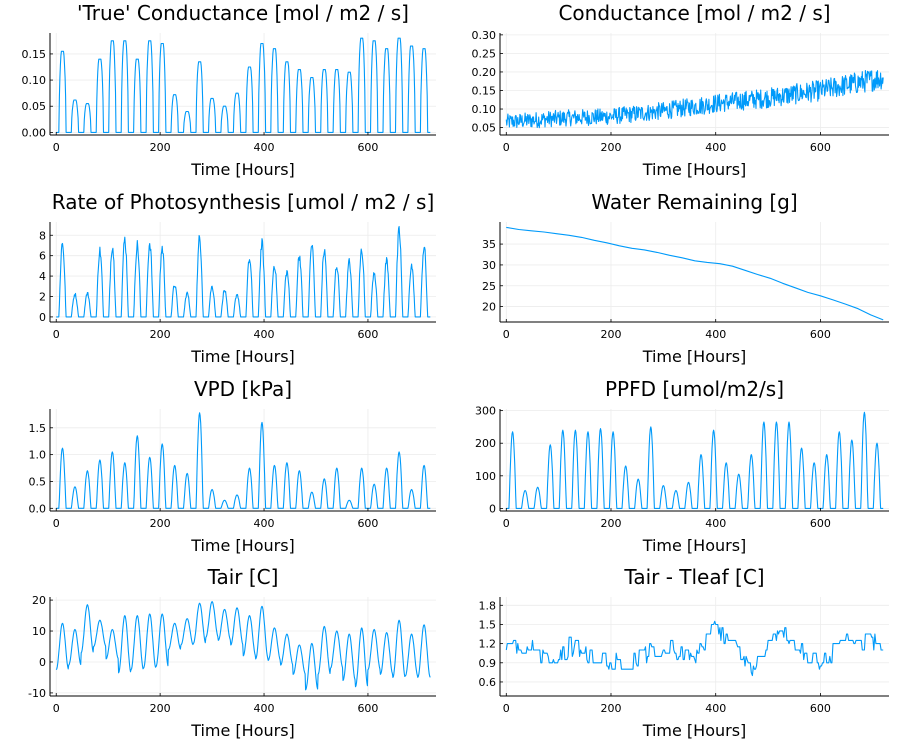  Describe the element at coordinates (243, 577) in the screenshot. I see `chart-title: Tair [C]` at that location.